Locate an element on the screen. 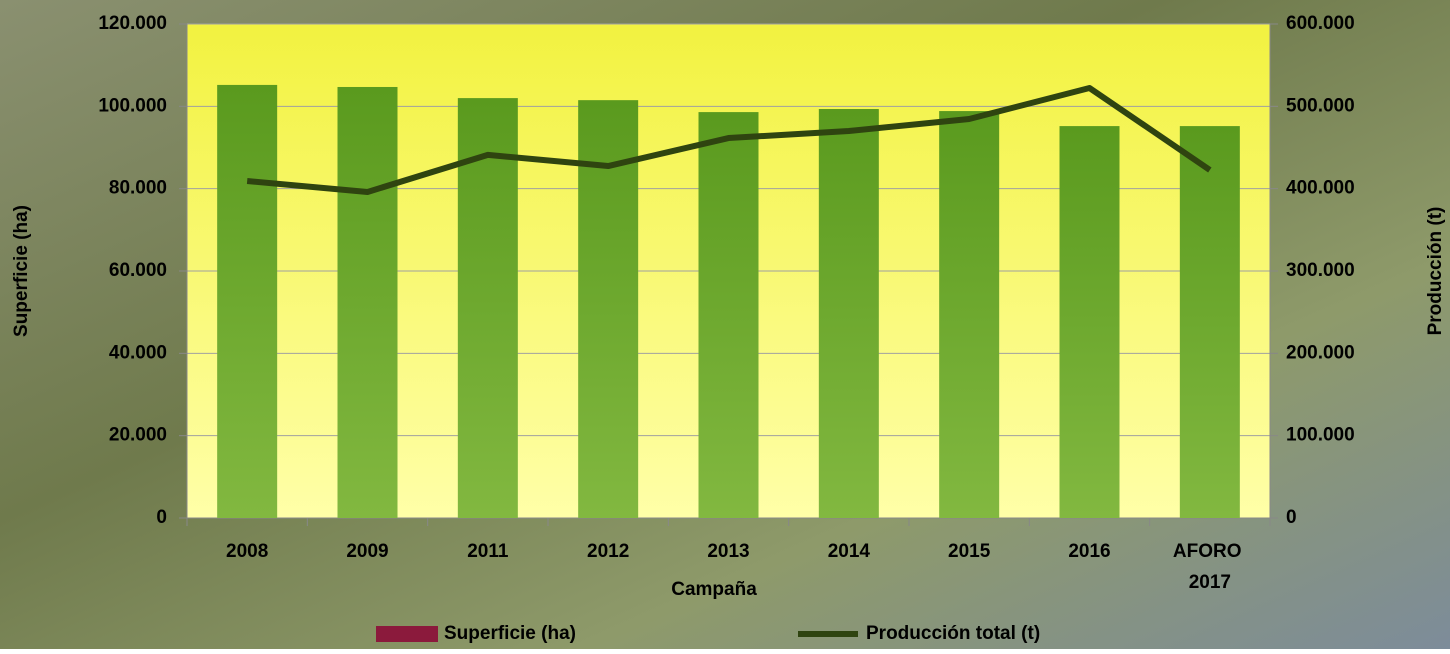 The height and width of the screenshot is (654, 1450). legend-label: Producción total (t) is located at coordinates (953, 633).